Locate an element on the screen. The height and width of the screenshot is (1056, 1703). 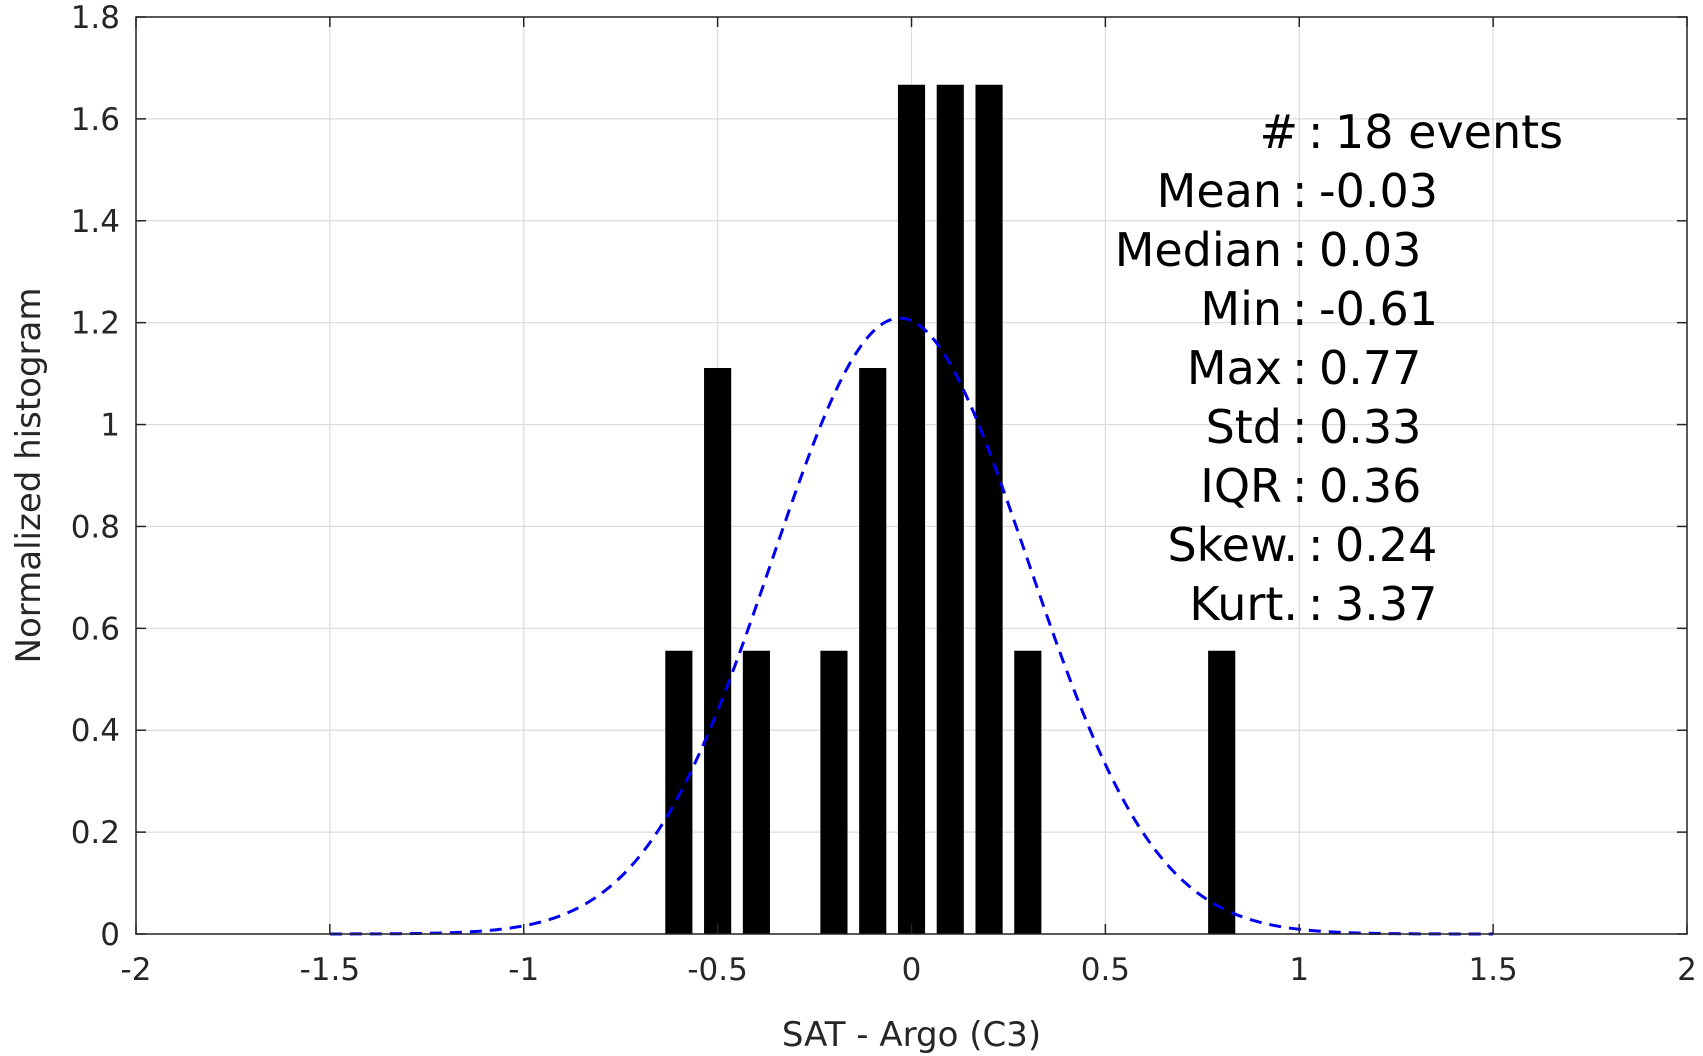
x-tick-label: -2 is located at coordinates (136, 970).